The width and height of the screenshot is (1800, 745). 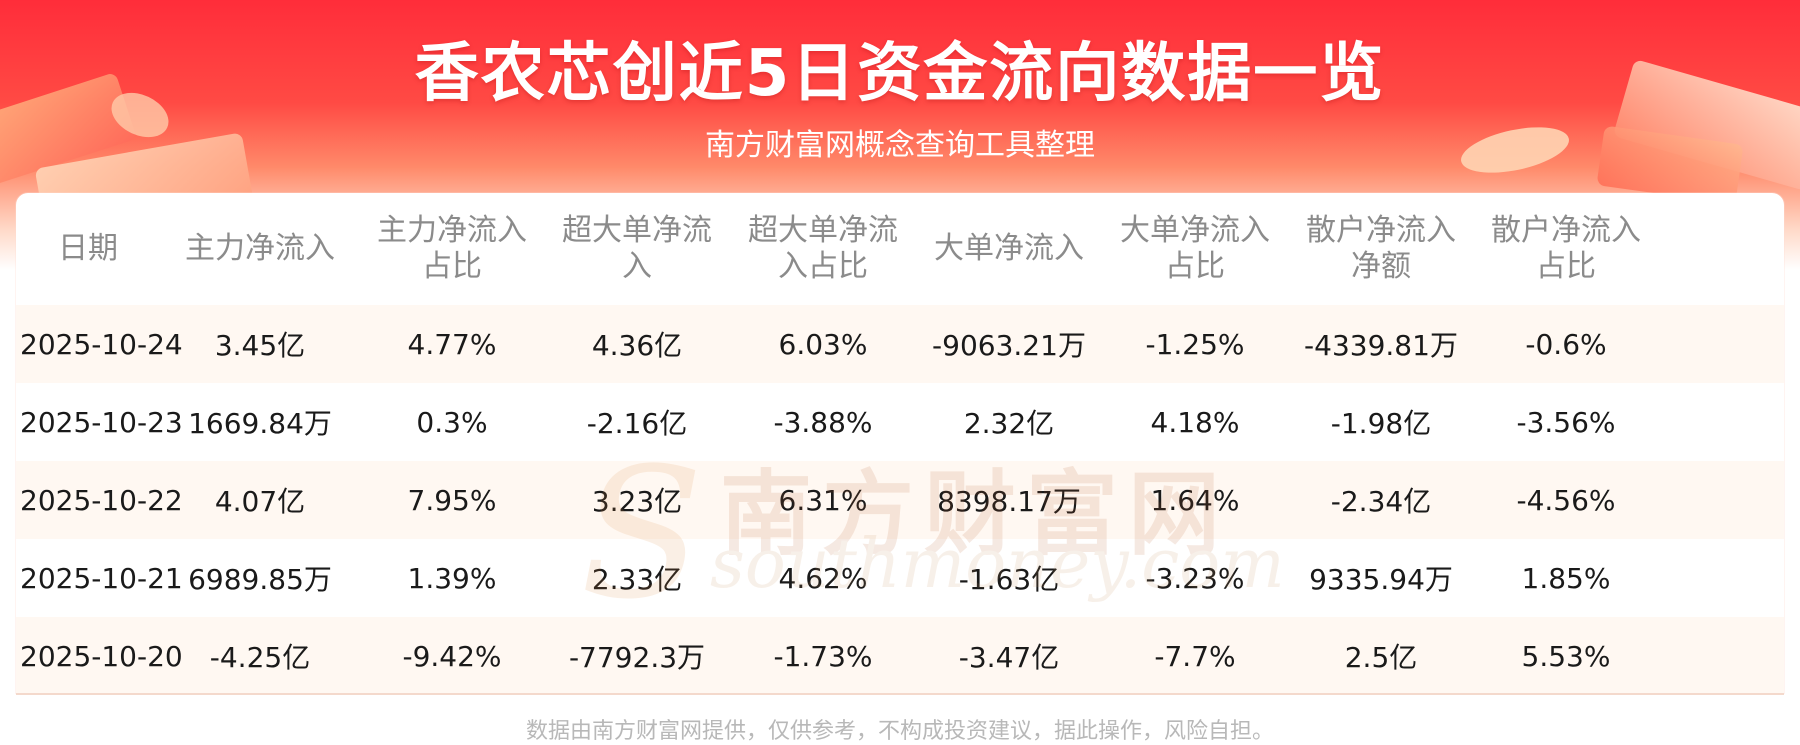 I want to click on table-cell: -4.25亿, so click(x=260, y=656).